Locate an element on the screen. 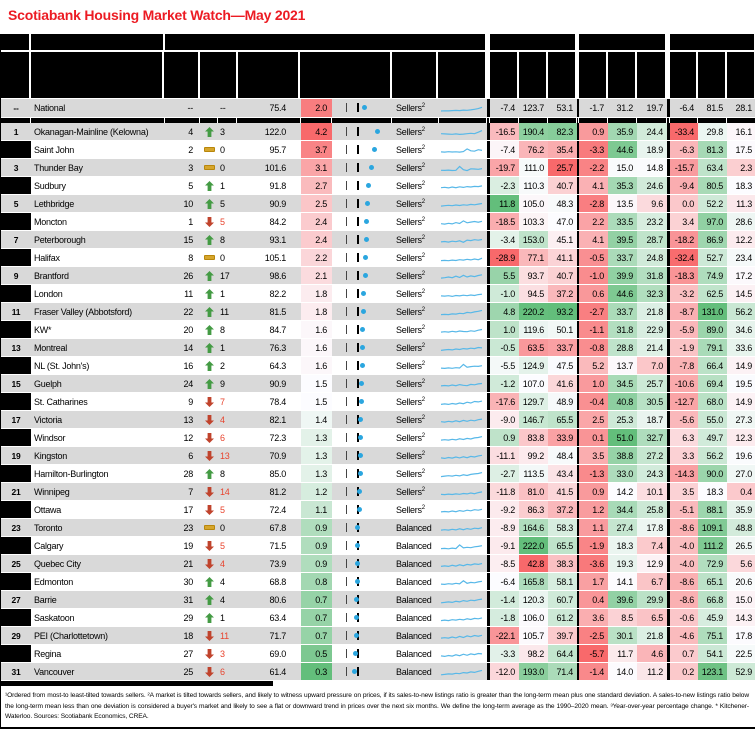 The image size is (755, 748). metric-cell: 80.5 is located at coordinates (712, 186).